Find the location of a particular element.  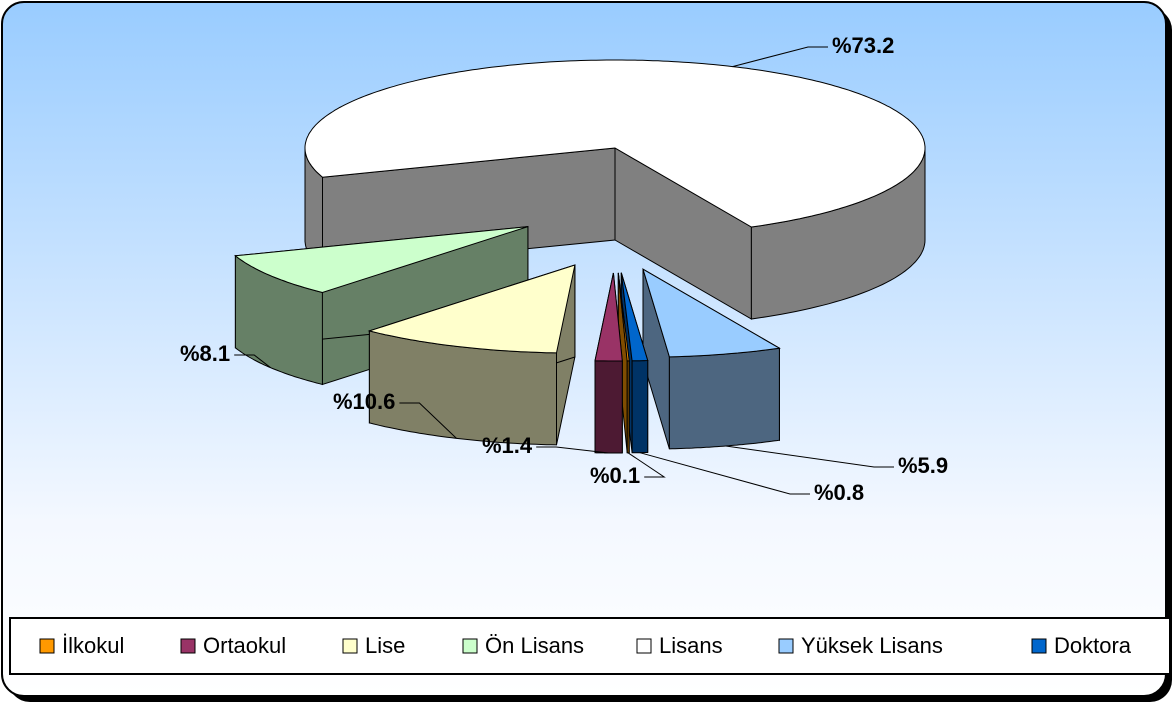

data-label: %1.4 is located at coordinates (507, 445).